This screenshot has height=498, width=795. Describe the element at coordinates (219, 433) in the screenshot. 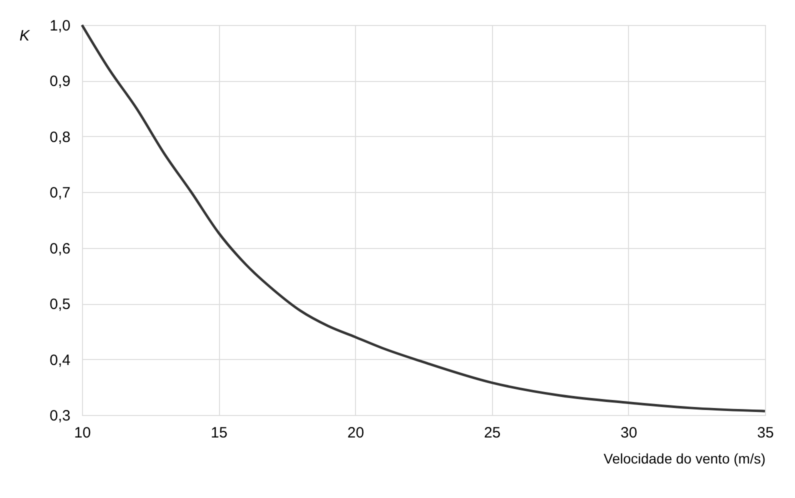

I see `x-tick-label: 15` at that location.